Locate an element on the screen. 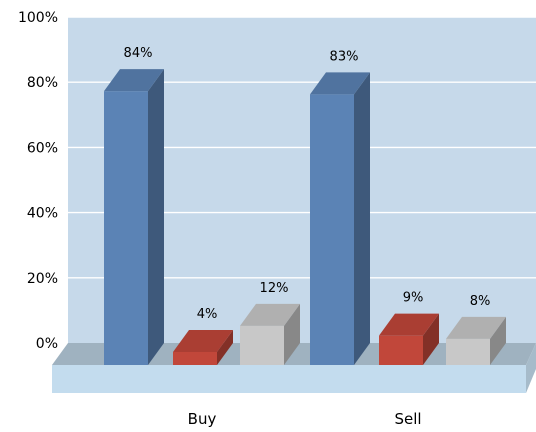 The width and height of the screenshot is (536, 432). y-tick-label: 80% is located at coordinates (42, 83).